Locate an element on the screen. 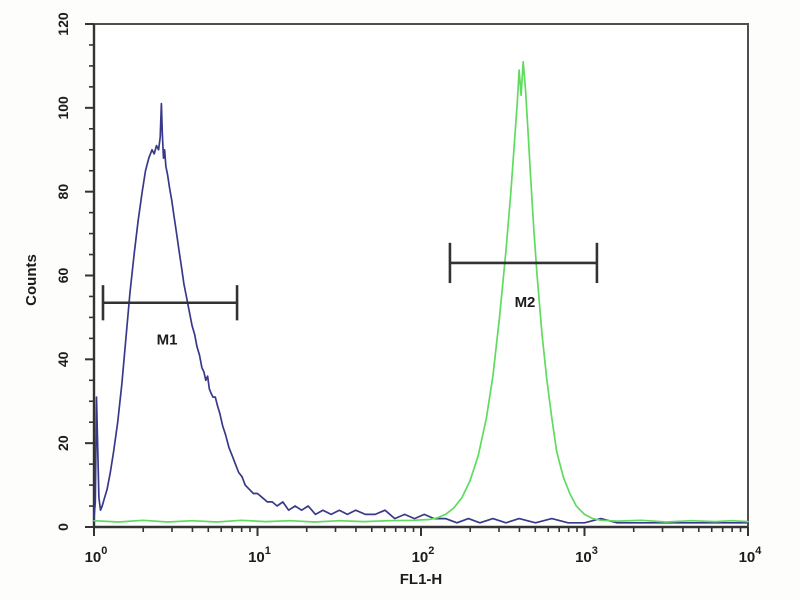  y-tick-label: 120 is located at coordinates (63, 24).